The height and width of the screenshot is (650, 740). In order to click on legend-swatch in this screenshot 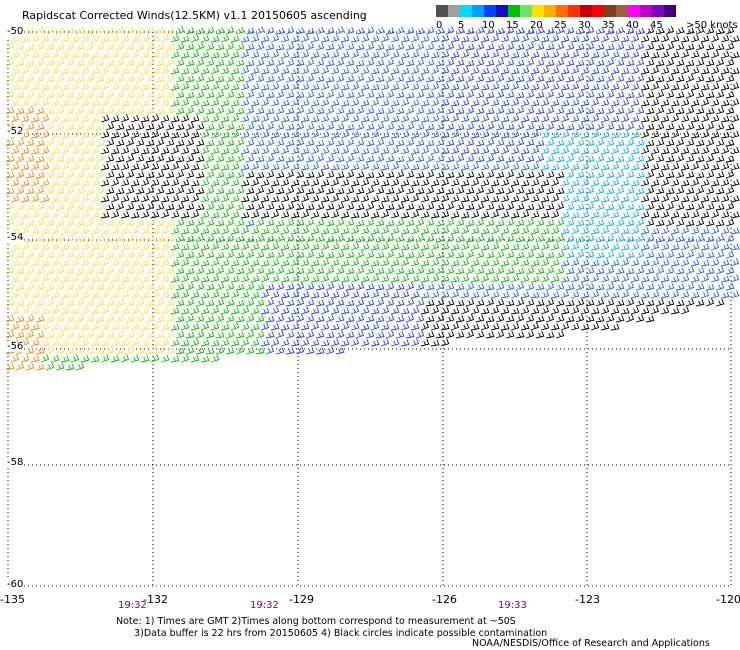, I will do `click(526, 11)`.